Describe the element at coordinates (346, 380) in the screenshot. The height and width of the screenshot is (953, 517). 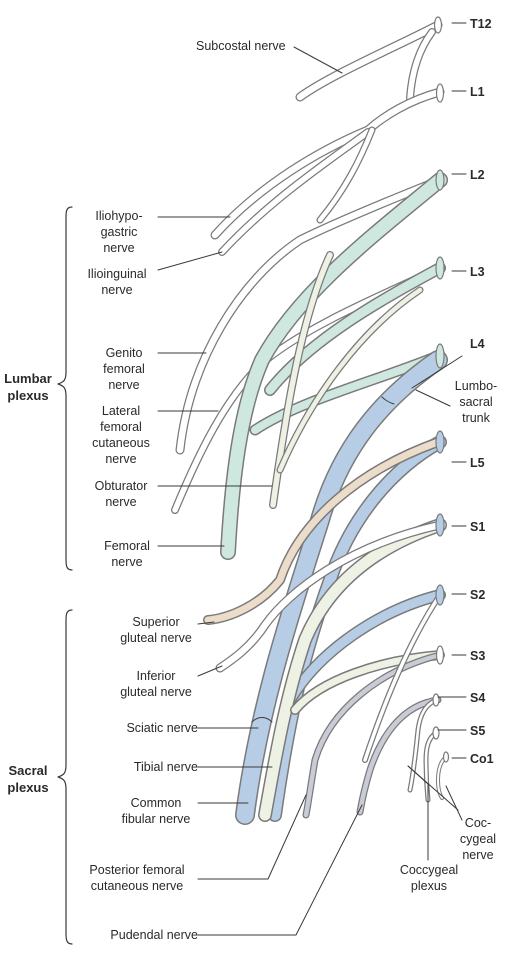
I see `obturator-nerve-path` at that location.